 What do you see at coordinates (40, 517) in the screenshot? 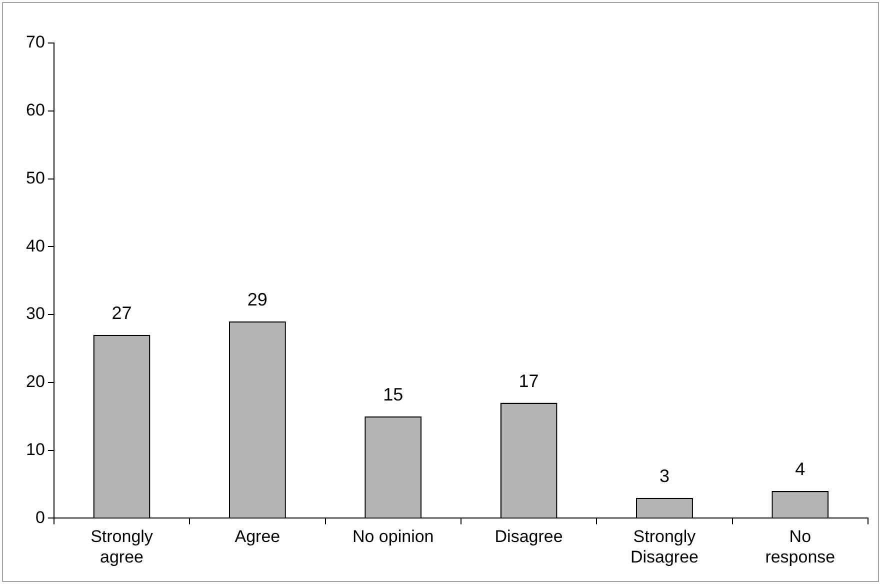
I see `y-tick-label: 0` at bounding box center [40, 517].